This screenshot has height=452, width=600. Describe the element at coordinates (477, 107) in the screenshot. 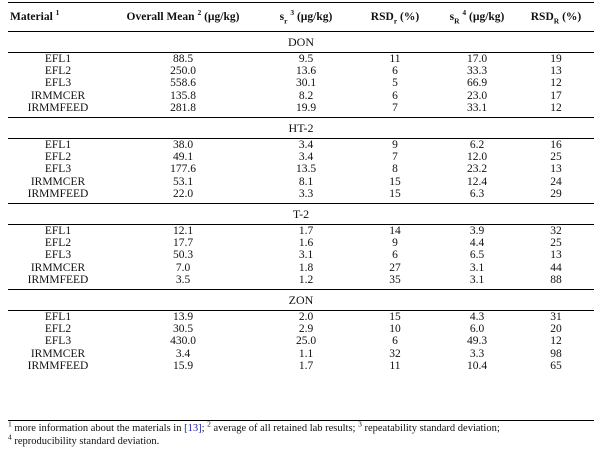

I see `cell-sR: 33.1` at that location.